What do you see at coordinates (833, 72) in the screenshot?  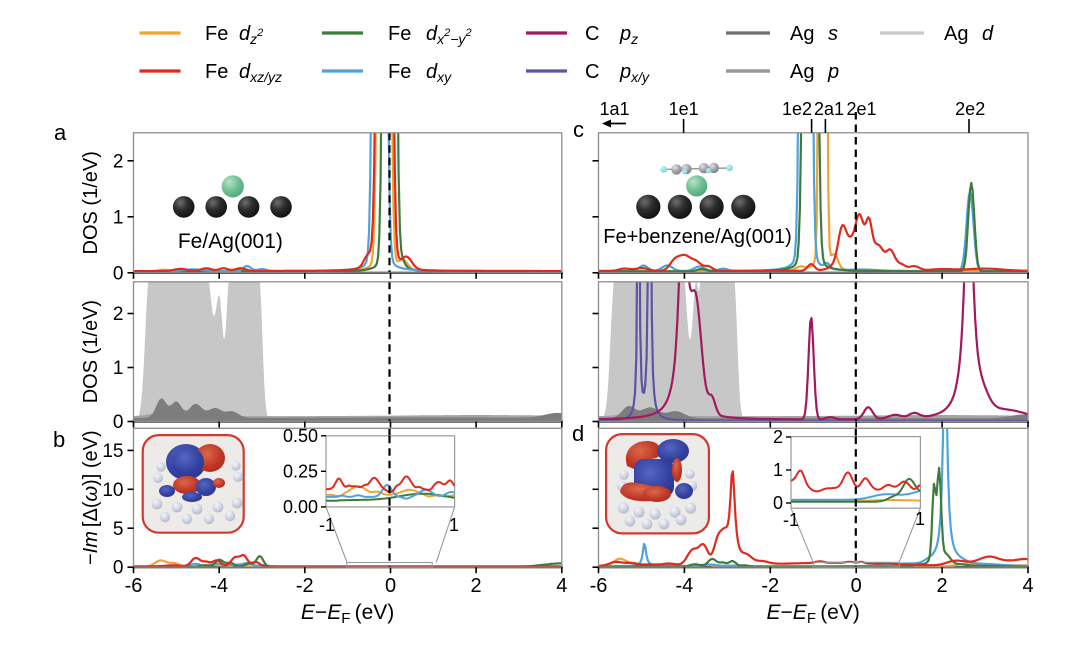 I see `svg-text: p` at bounding box center [833, 72].